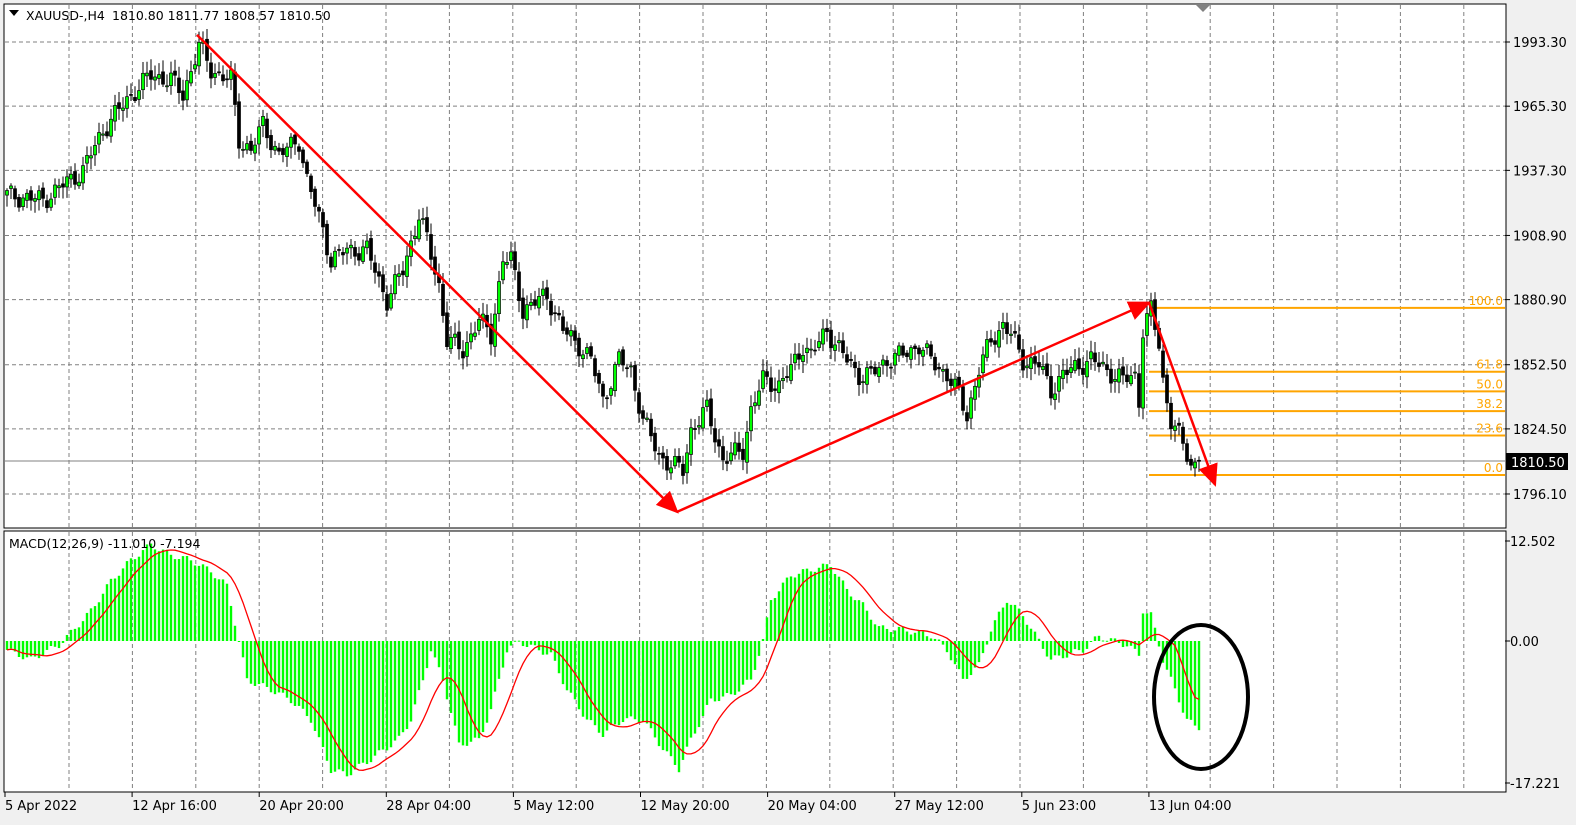 This screenshot has height=825, width=1576. What do you see at coordinates (1540, 43) in the screenshot?
I see `price-tick-label: 1993.30` at bounding box center [1540, 43].